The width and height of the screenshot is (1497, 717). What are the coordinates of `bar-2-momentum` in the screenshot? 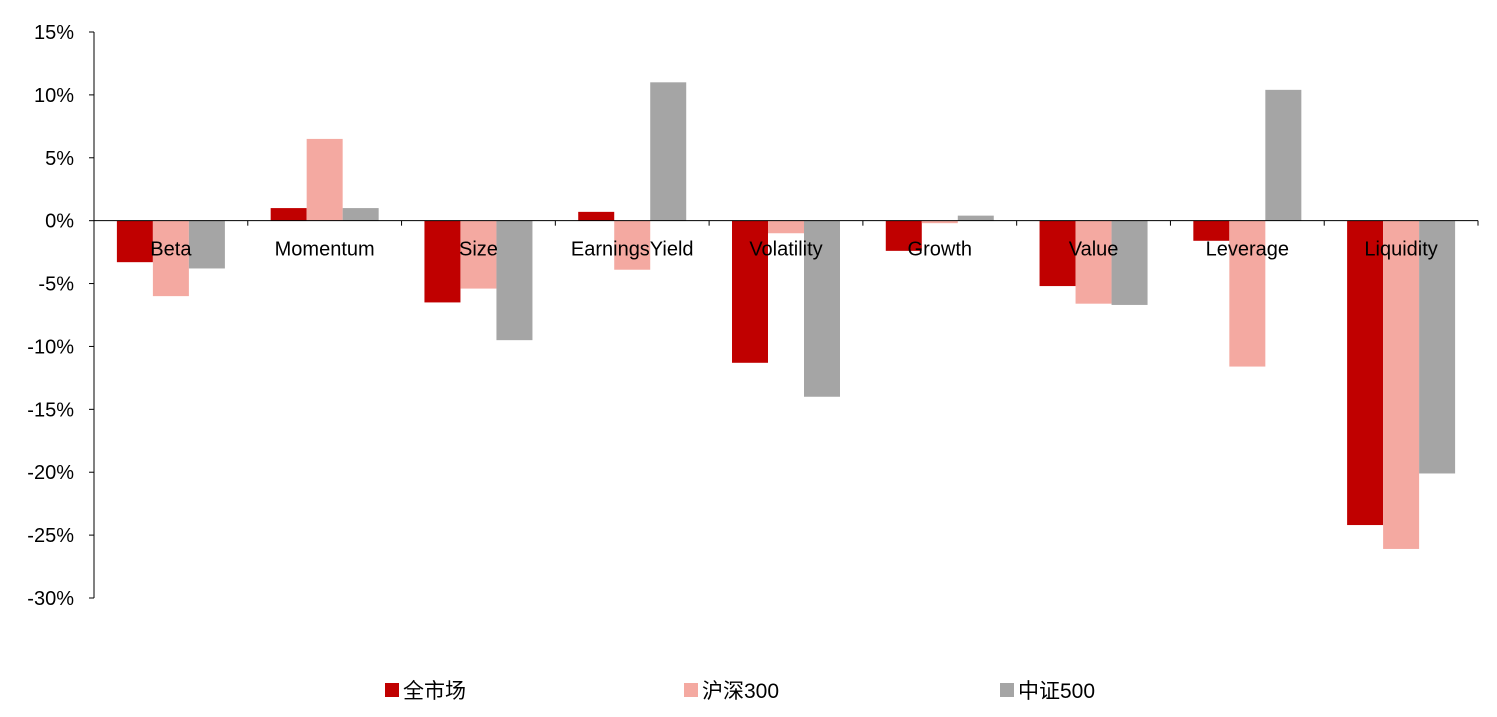 It's located at (324, 179).